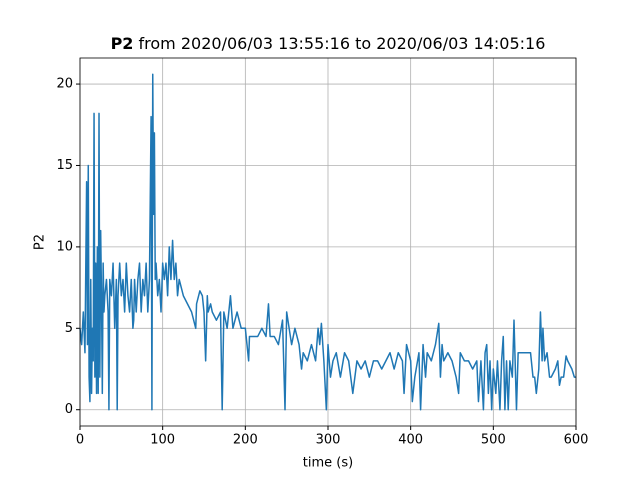 The width and height of the screenshot is (640, 480). I want to click on x-tick-label: 0, so click(80, 440).